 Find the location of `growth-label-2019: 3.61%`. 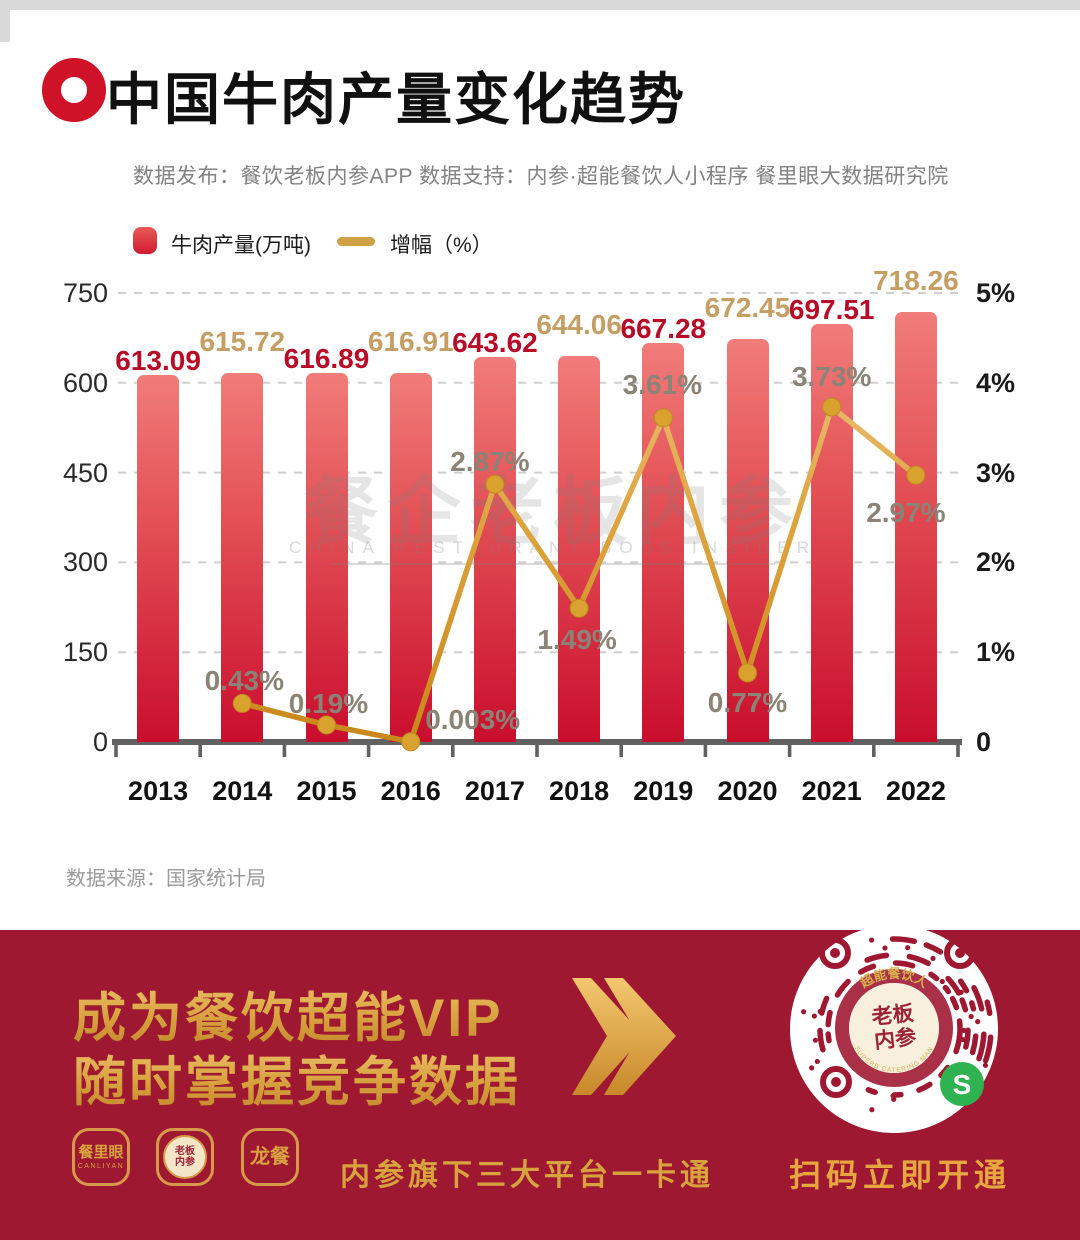

growth-label-2019: 3.61% is located at coordinates (662, 384).